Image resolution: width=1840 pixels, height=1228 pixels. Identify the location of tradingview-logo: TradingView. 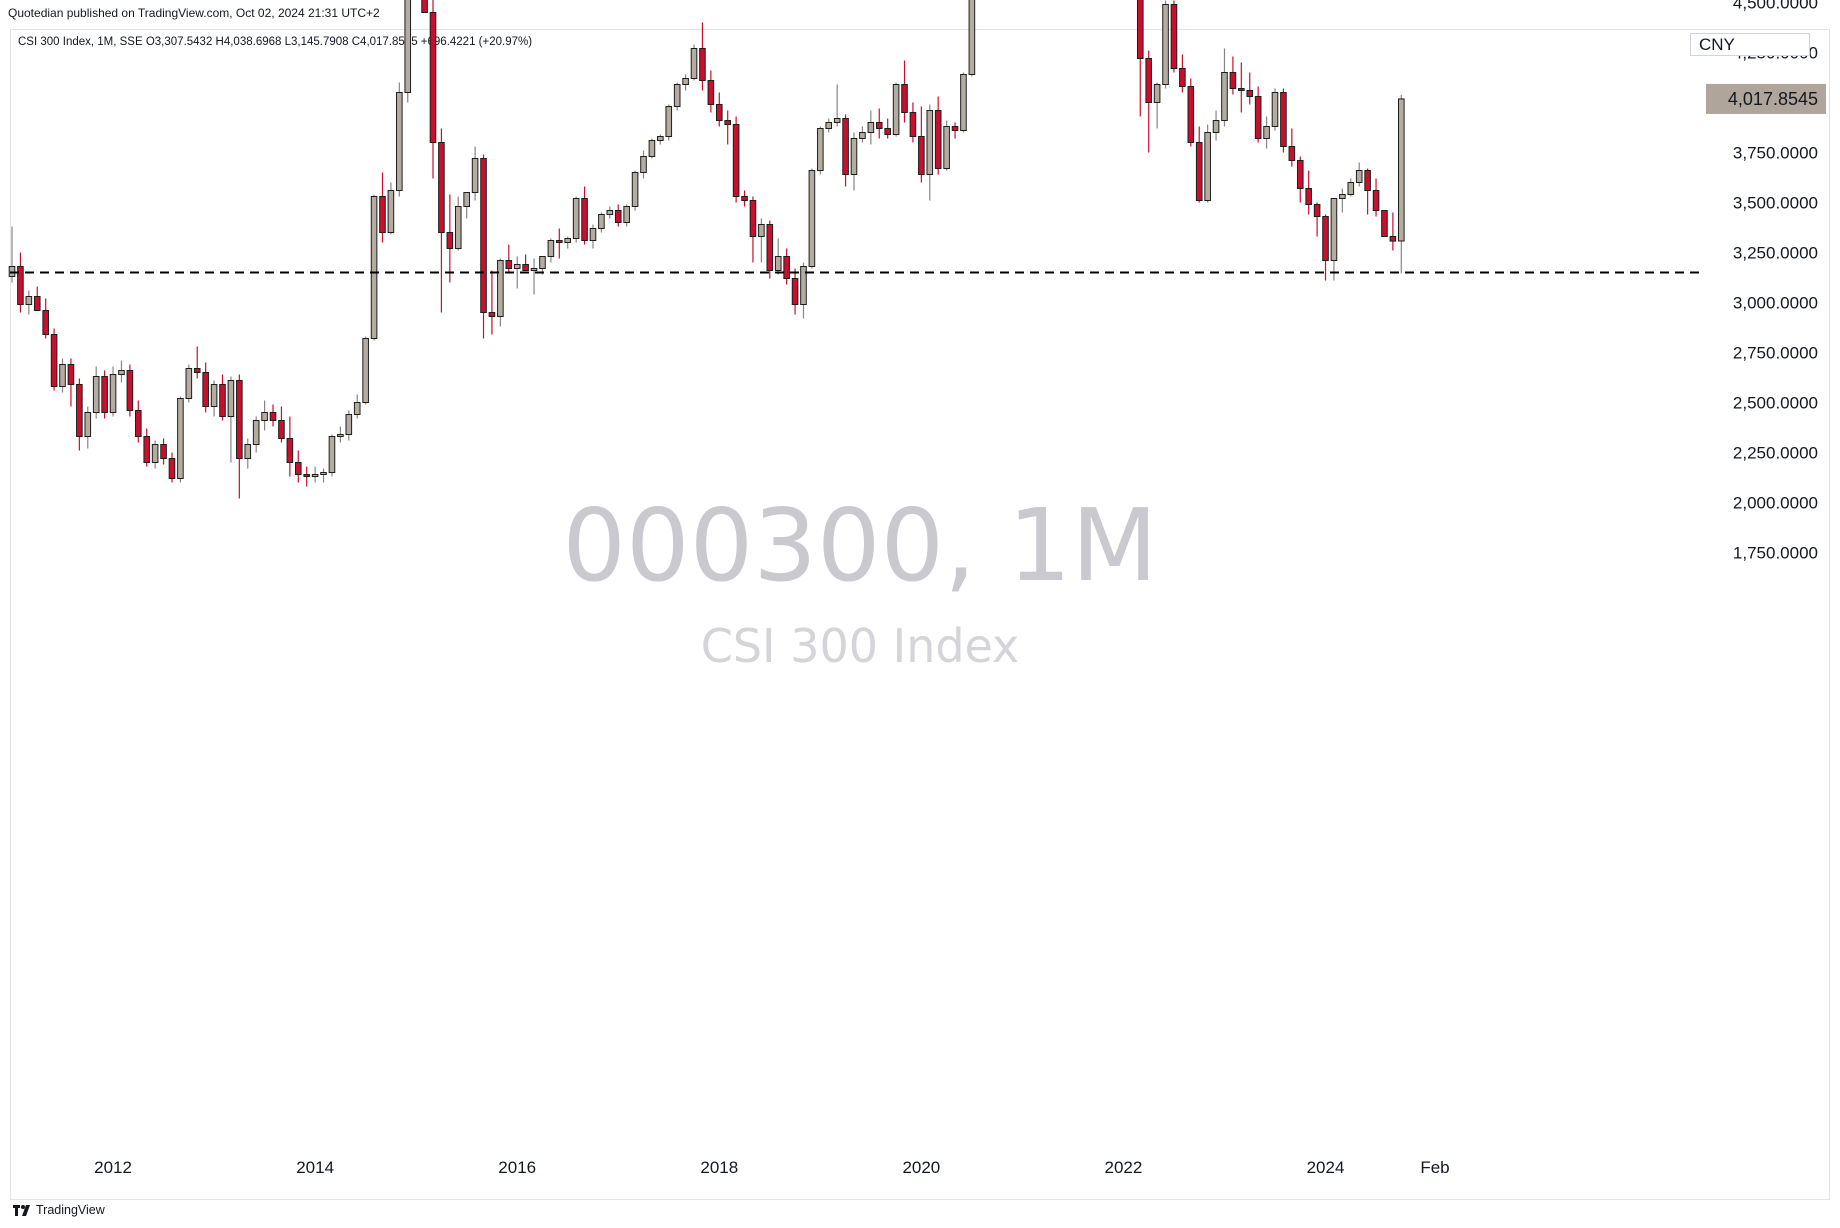
(58, 1210).